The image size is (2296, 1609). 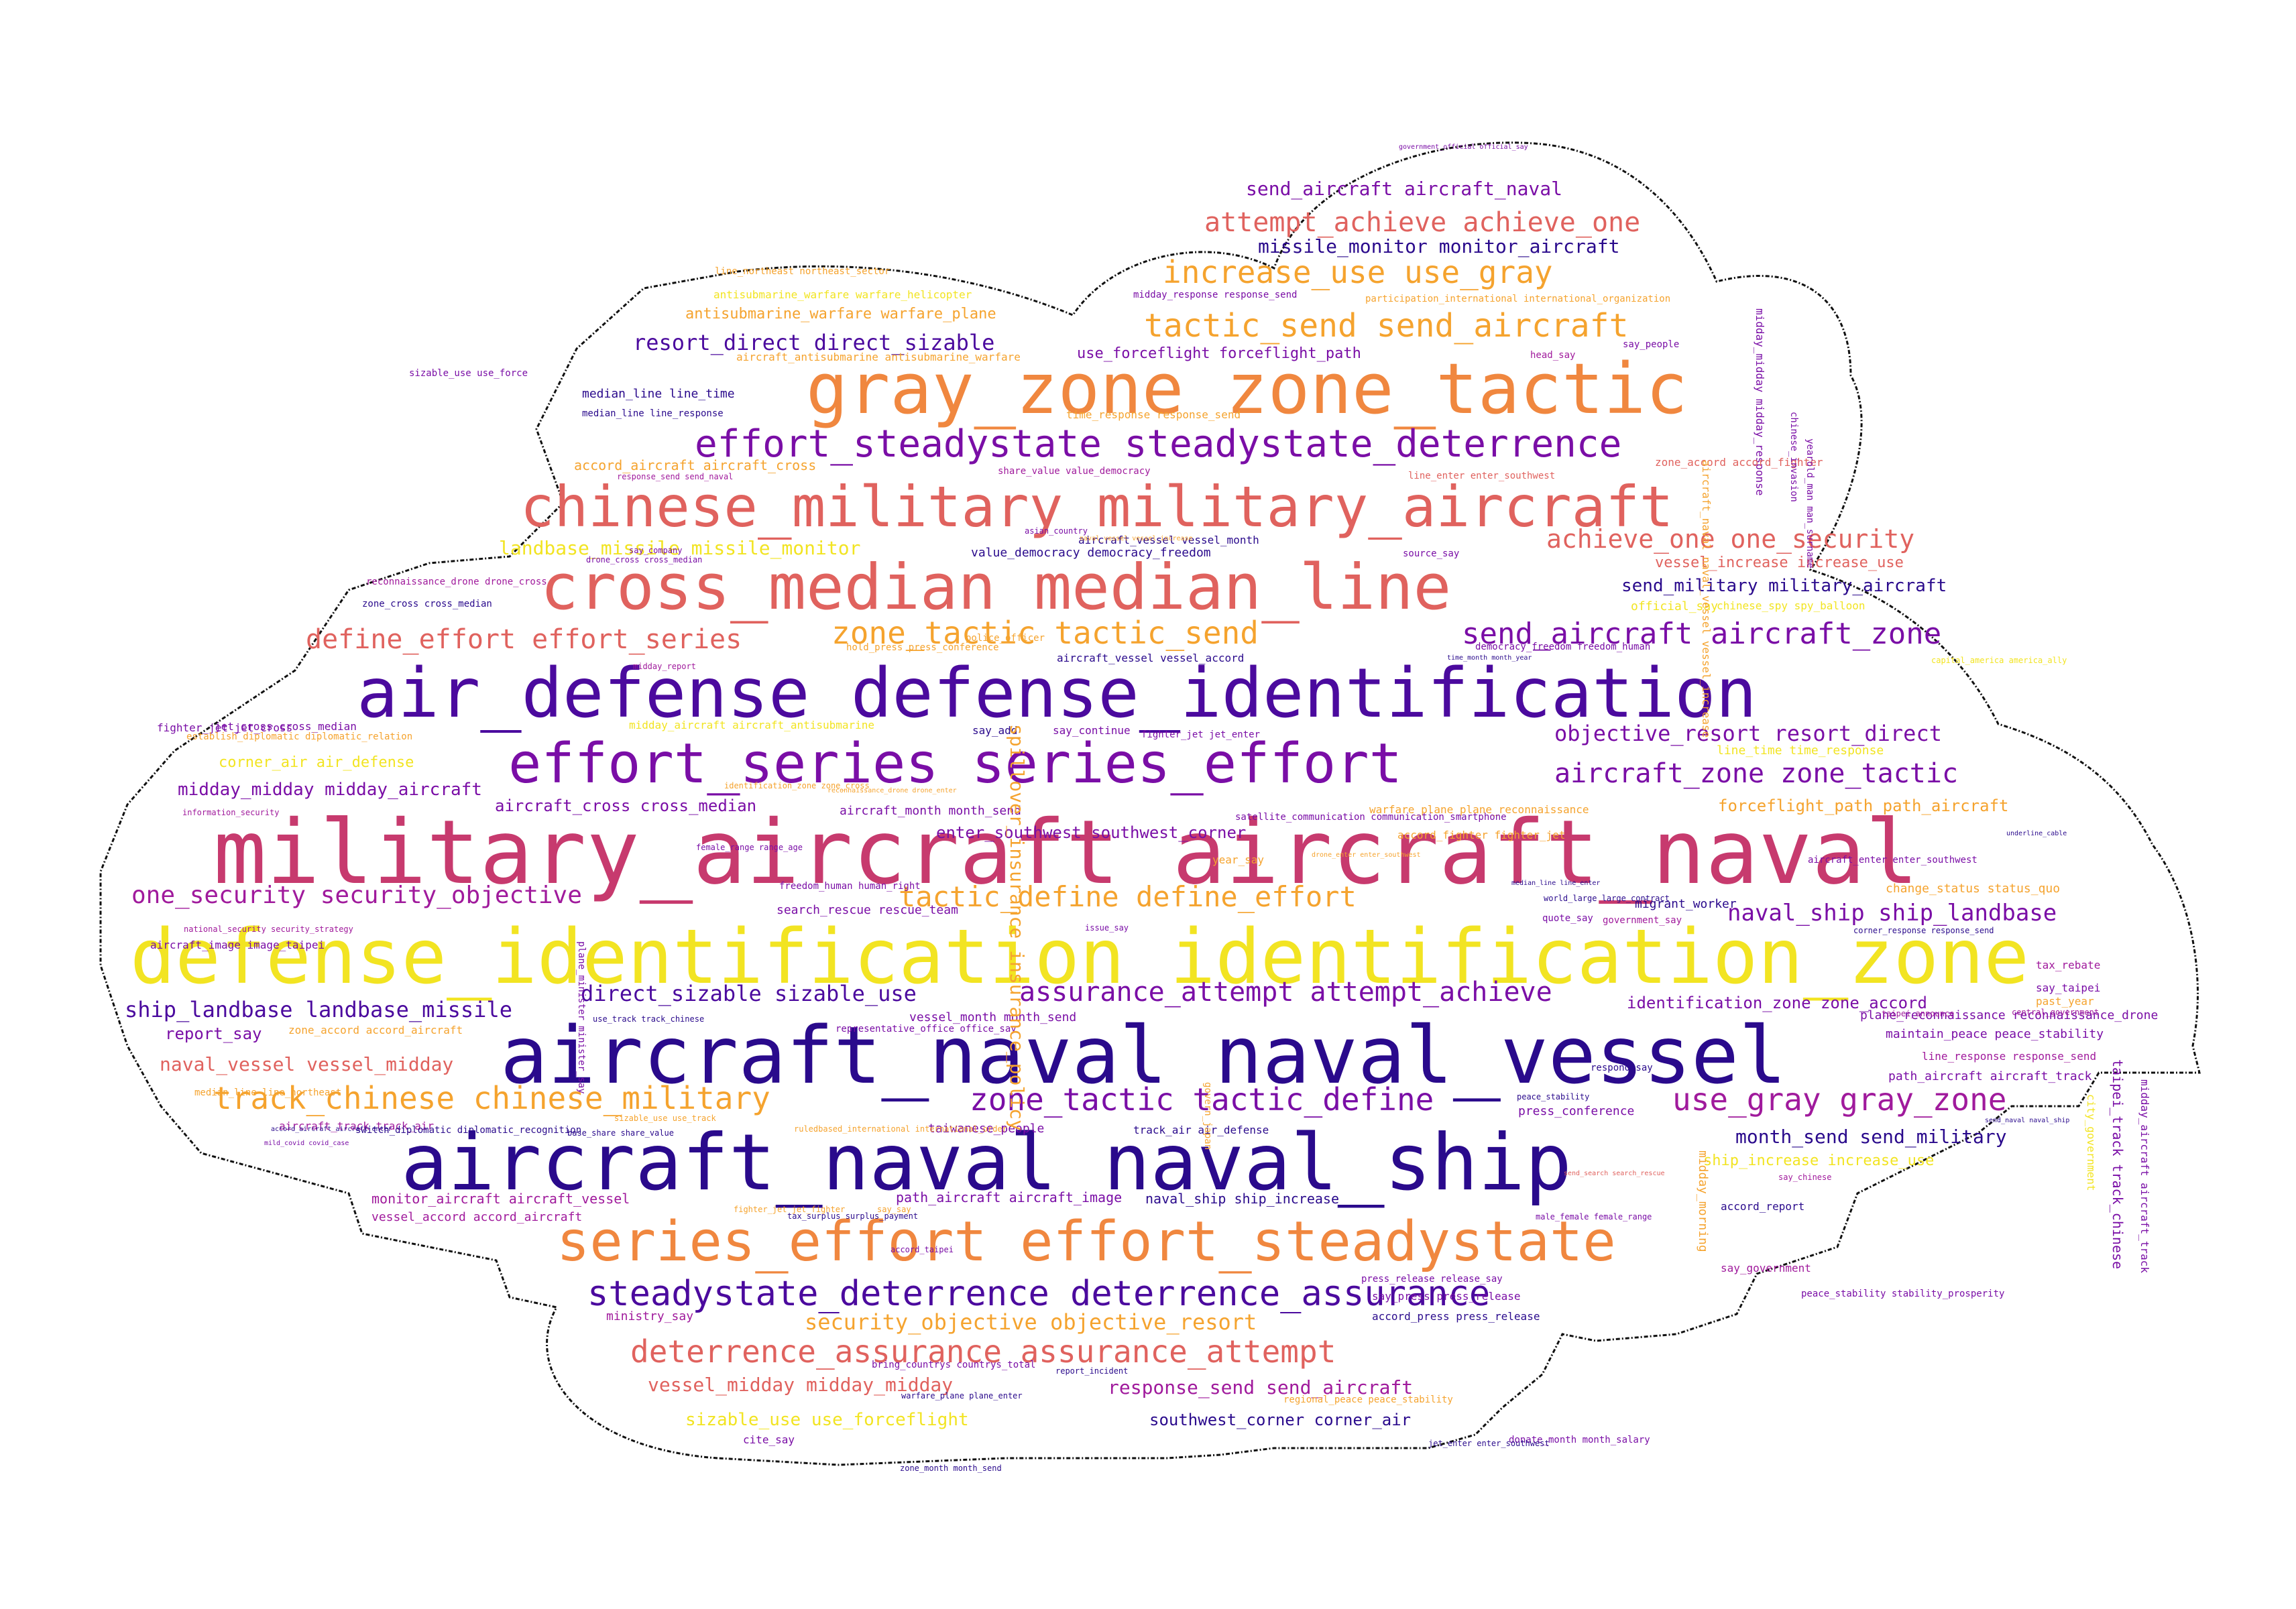 What do you see at coordinates (1358, 272) in the screenshot?
I see `word-cloud-term: increase_use use_gray` at bounding box center [1358, 272].